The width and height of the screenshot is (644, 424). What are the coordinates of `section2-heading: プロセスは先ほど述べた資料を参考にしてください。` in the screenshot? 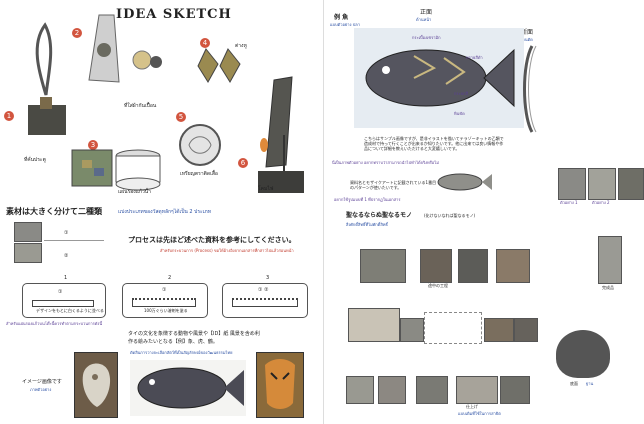 It's located at (212, 240).